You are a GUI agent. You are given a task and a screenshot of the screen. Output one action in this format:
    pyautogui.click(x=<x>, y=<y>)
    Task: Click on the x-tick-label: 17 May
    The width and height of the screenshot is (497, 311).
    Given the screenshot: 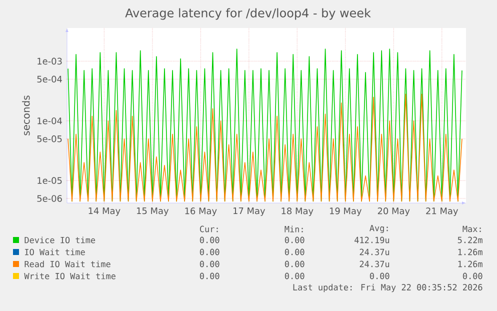 What is the action you would take?
    pyautogui.click(x=250, y=212)
    